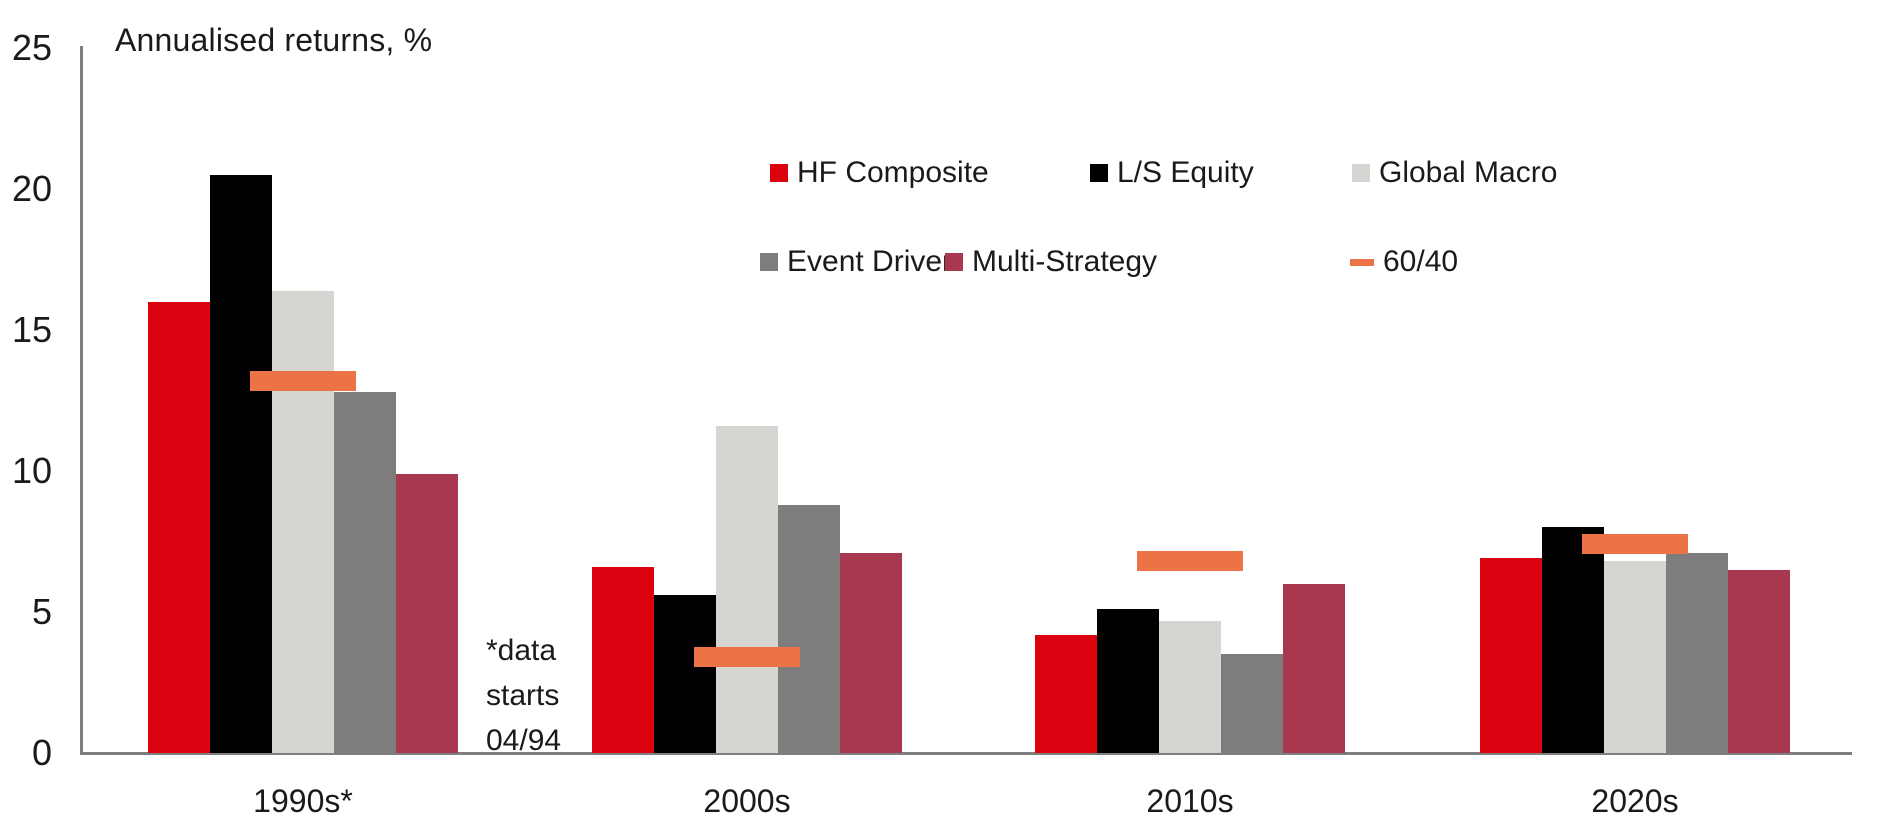 This screenshot has height=824, width=1886. I want to click on y-axis-line, so click(81, 400).